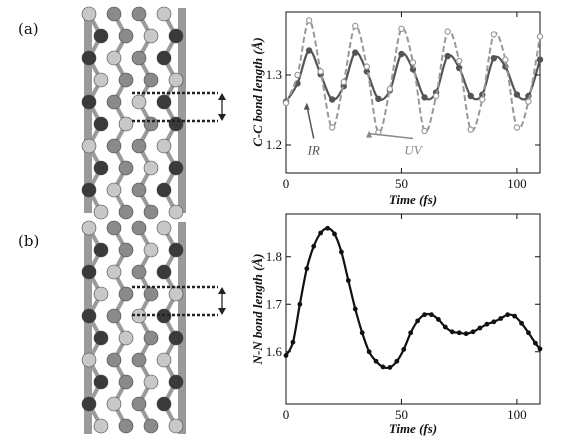  Describe the element at coordinates (401, 183) in the screenshot. I see `x-tick-label: 50` at that location.